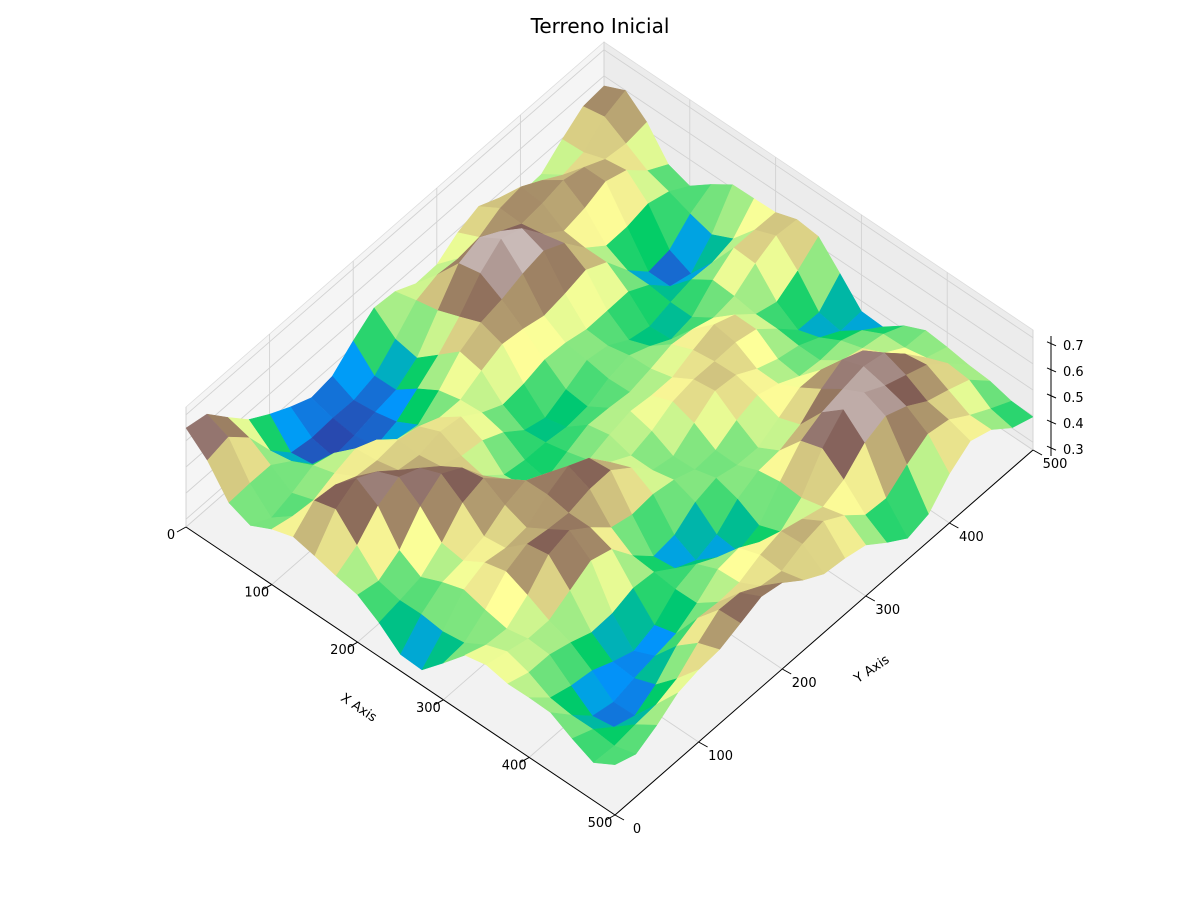  Describe the element at coordinates (1073, 346) in the screenshot. I see `z-tick-label: 0.7` at that location.